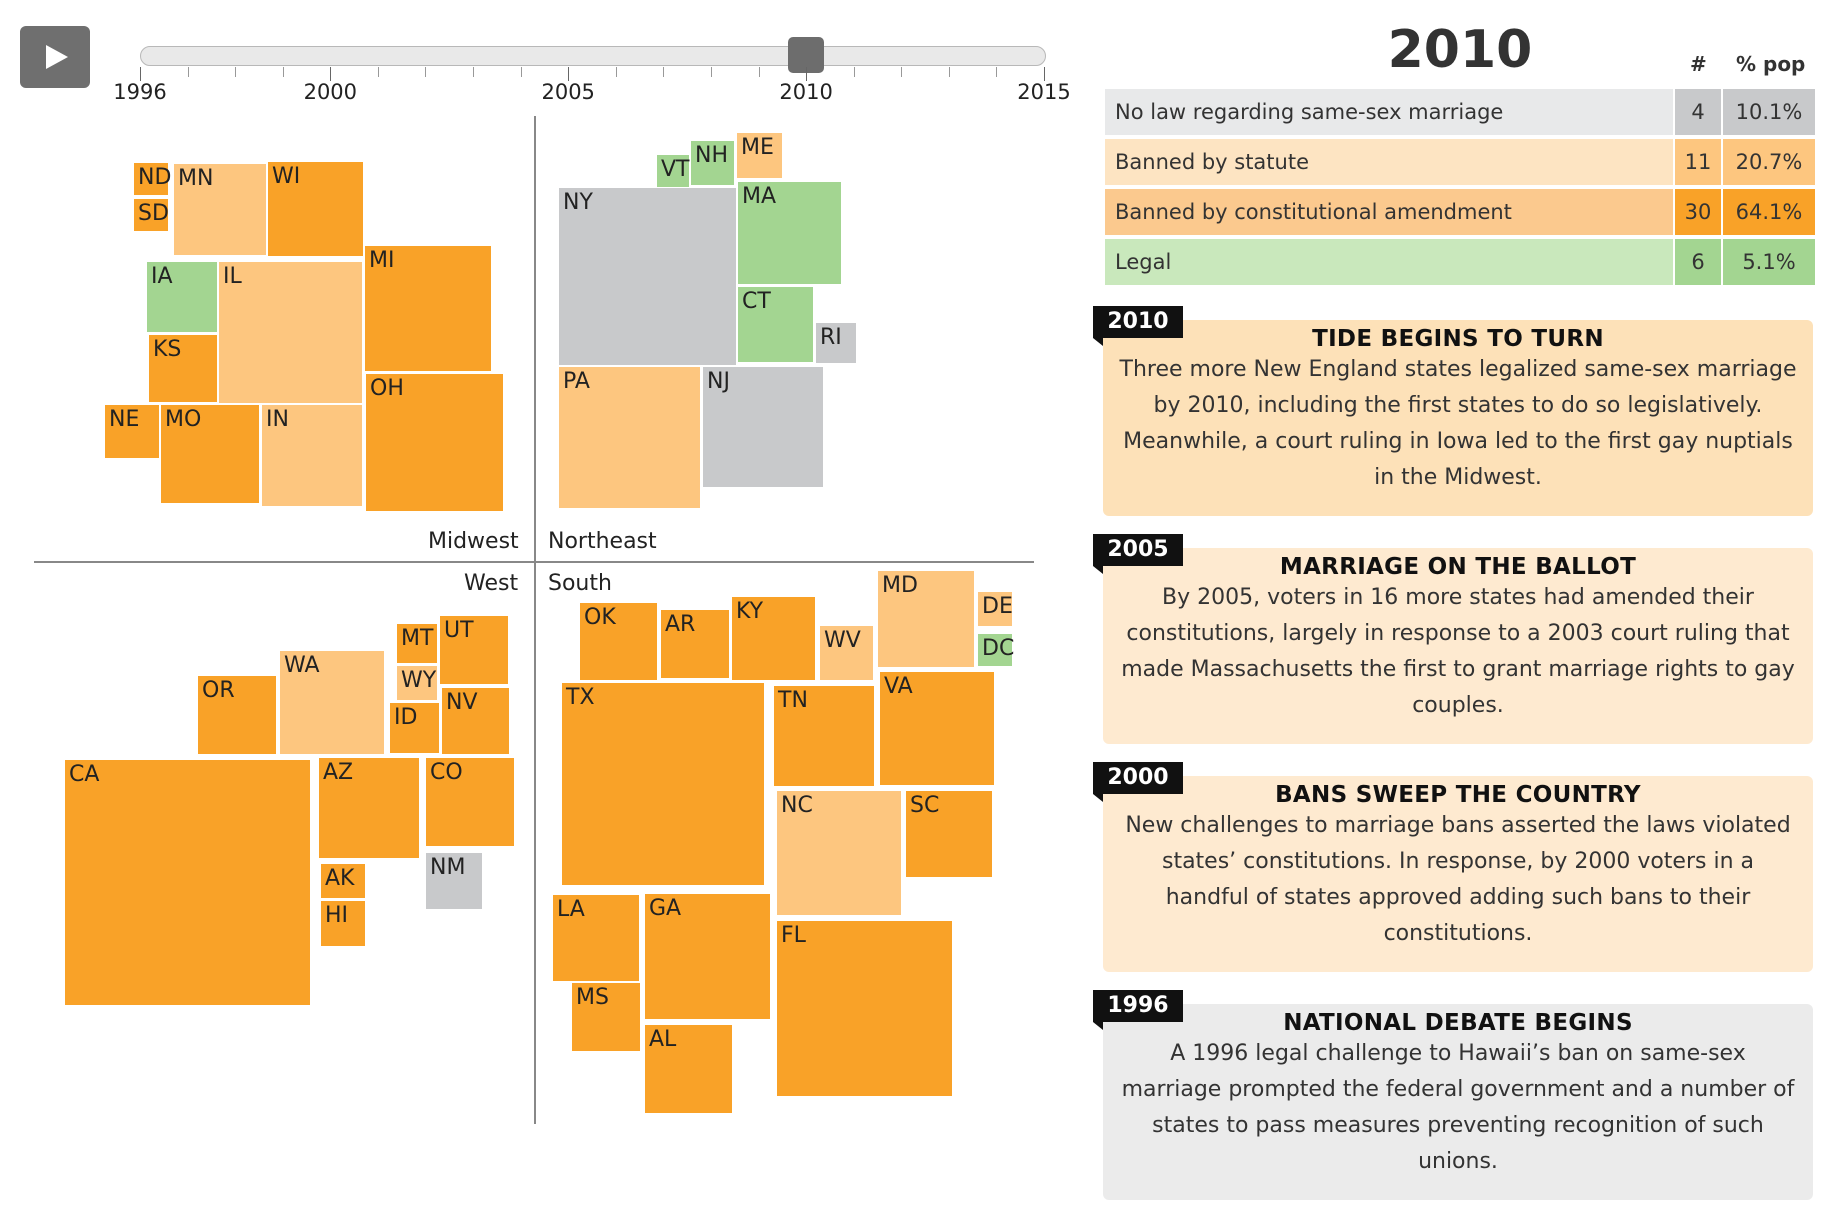 Image resolution: width=1826 pixels, height=1216 pixels. I want to click on state-tile-ga: GA, so click(707, 956).